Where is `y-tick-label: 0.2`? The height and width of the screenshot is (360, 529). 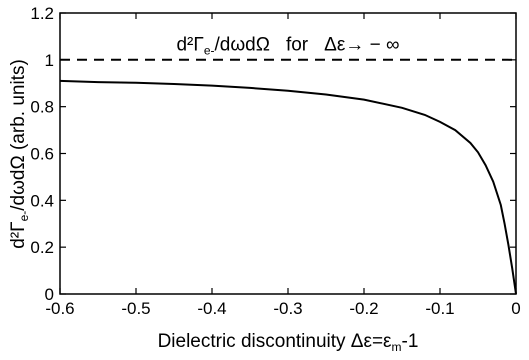
y-tick-label: 0.2 is located at coordinates (42, 247).